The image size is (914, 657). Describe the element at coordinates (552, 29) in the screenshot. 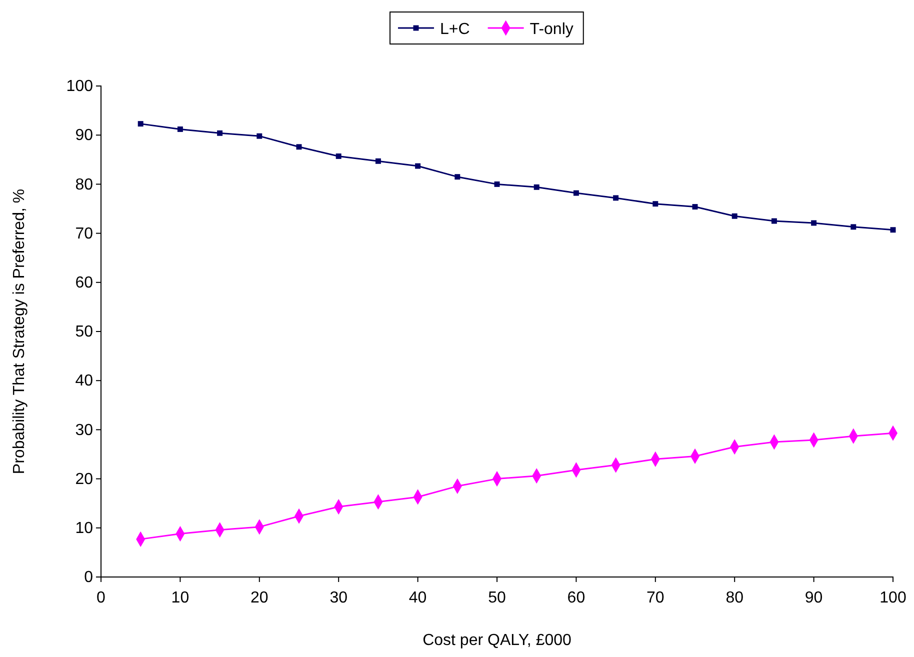

I see `legend-label: T-only` at that location.